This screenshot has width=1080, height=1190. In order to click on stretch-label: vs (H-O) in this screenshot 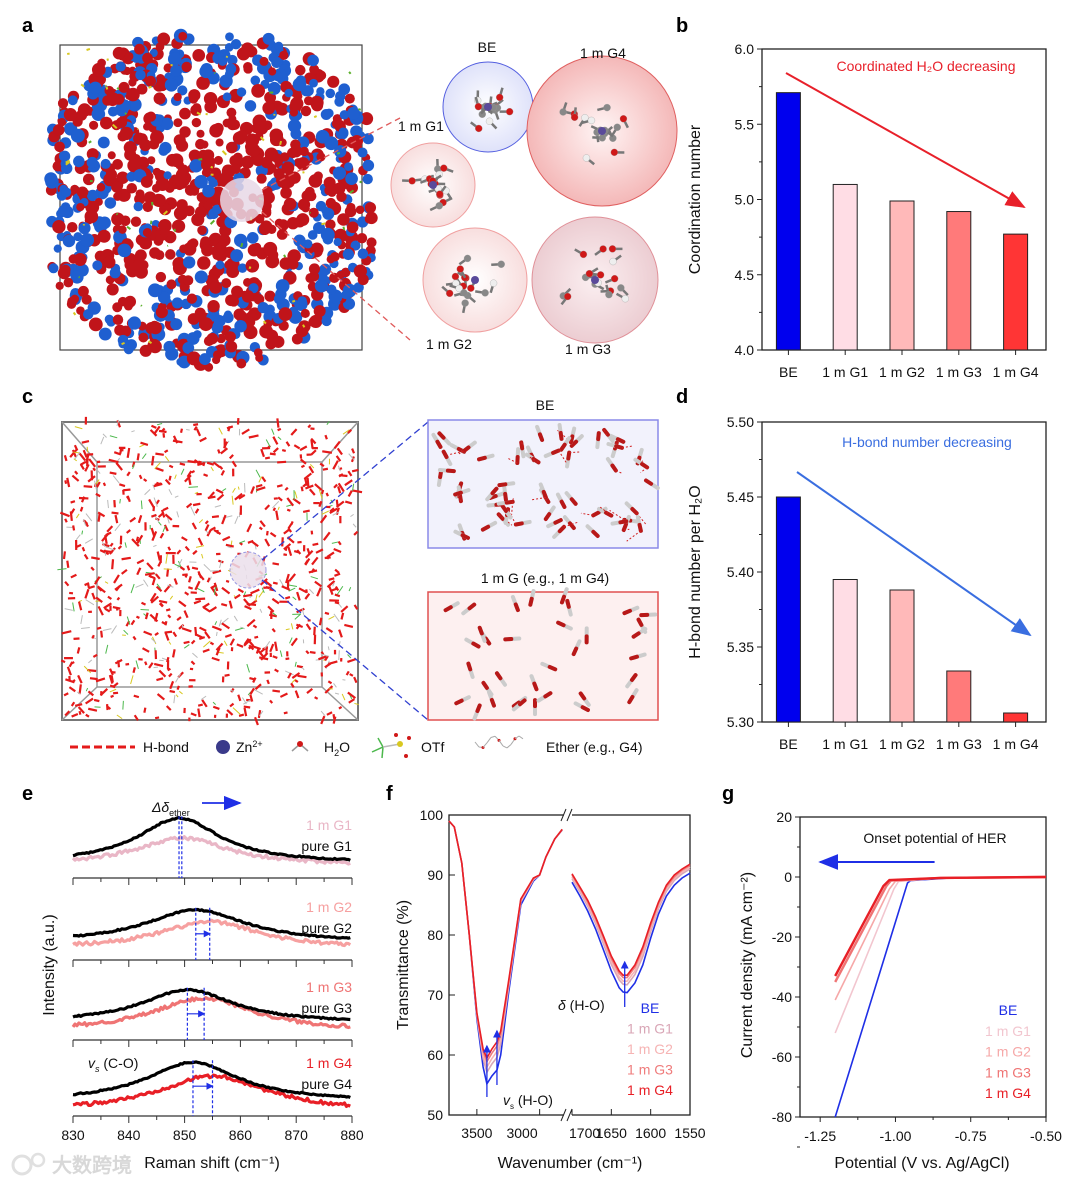, I will do `click(528, 1101)`.